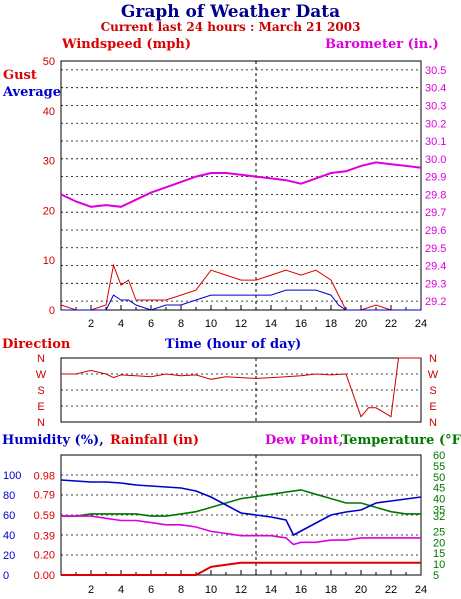 The width and height of the screenshot is (461, 599). Describe the element at coordinates (435, 231) in the screenshot. I see `barometer-tick-label: 29.6` at that location.